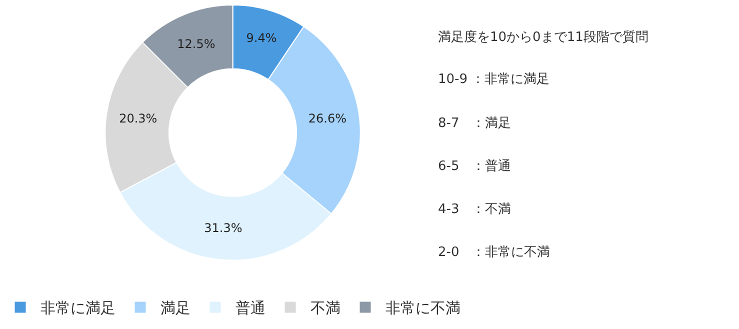 The width and height of the screenshot is (739, 329). Describe the element at coordinates (196, 44) in the screenshot. I see `data-label: 12.5%` at that location.